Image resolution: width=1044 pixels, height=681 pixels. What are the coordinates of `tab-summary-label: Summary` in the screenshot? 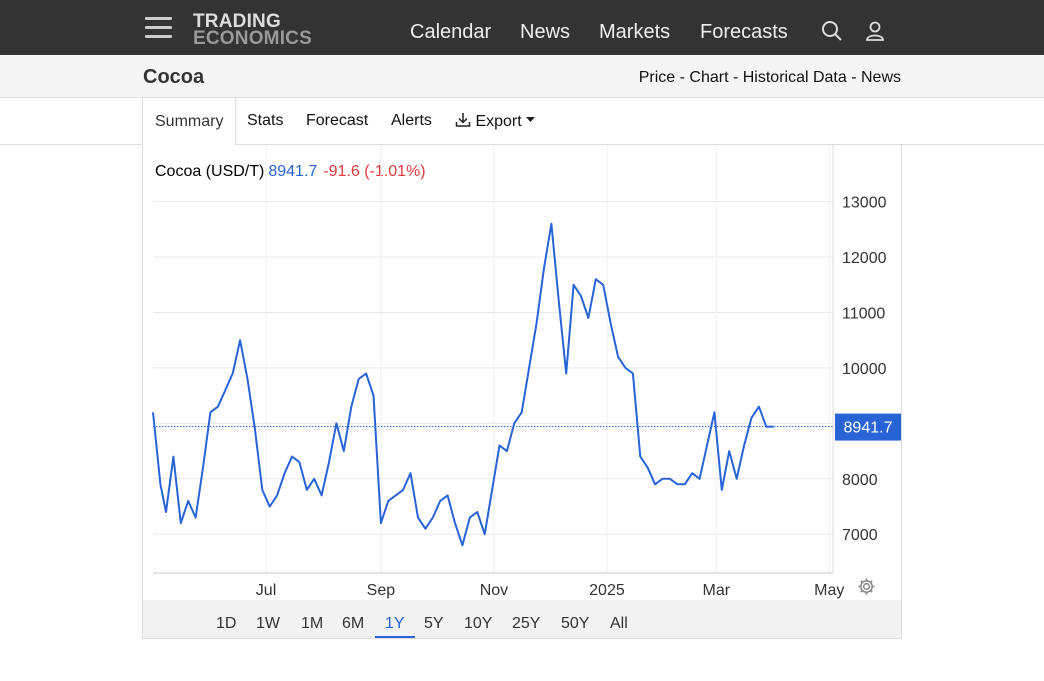 It's located at (189, 121).